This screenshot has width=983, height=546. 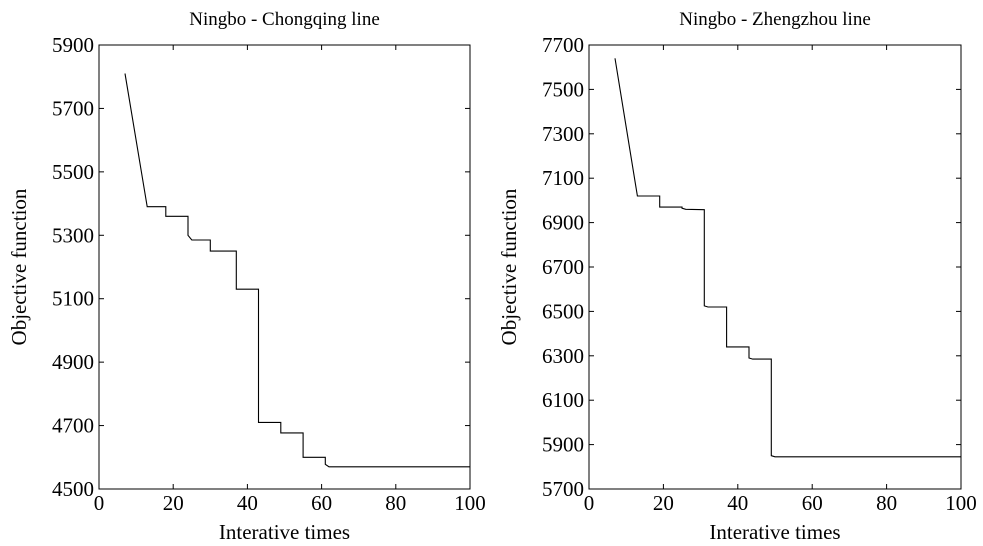 I want to click on y-tick-label: 6500, so click(x=563, y=311).